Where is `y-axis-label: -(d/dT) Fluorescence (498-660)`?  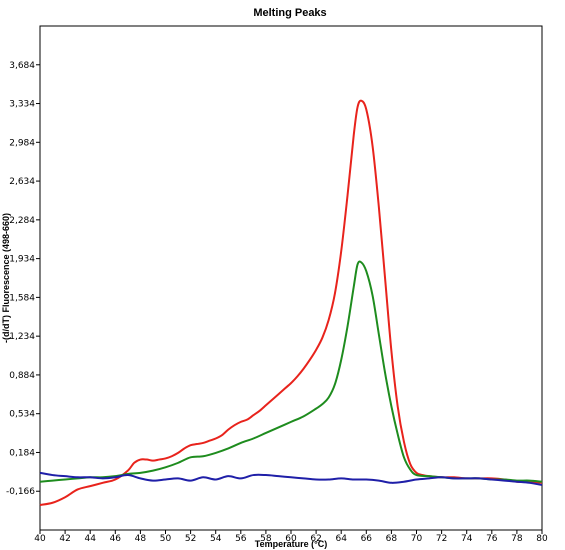 y-axis-label: -(d/dT) Fluorescence (498-660) is located at coordinates (6, 278).